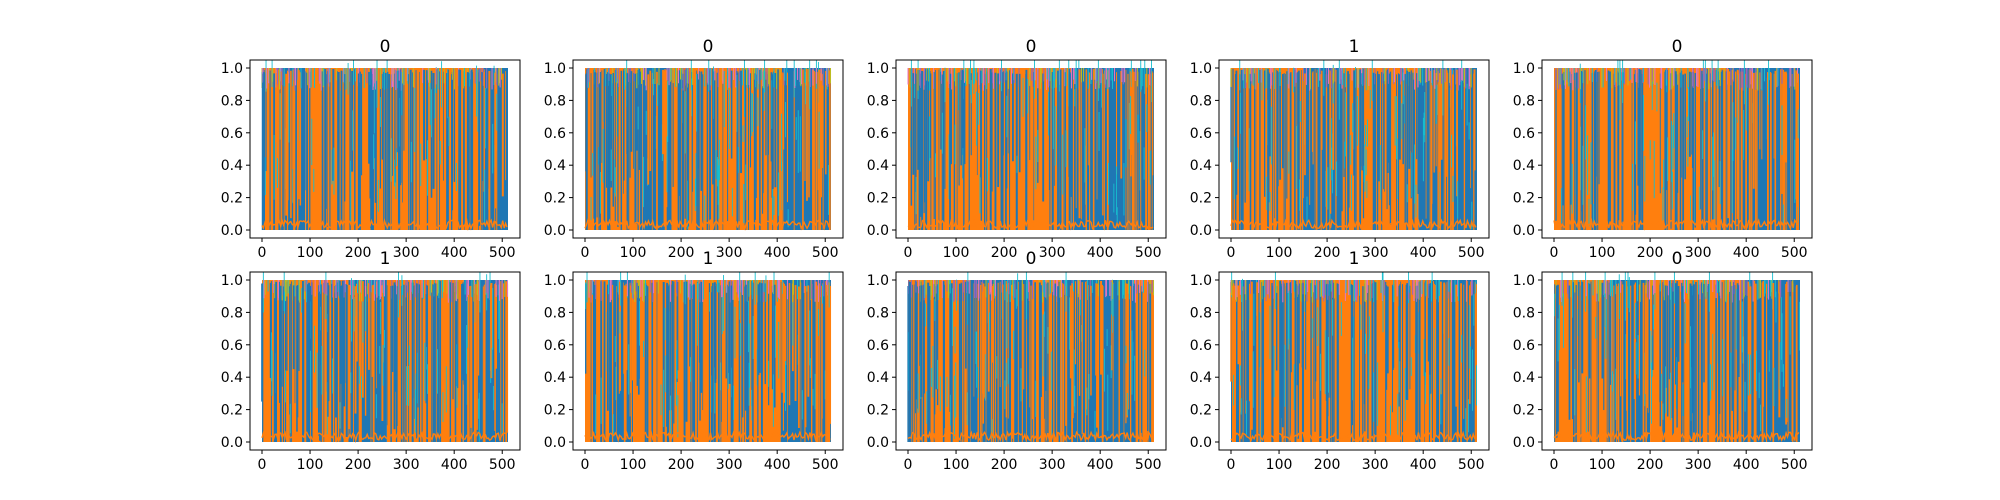 The width and height of the screenshot is (2000, 500). I want to click on subplot-8: 1 0.0 0.2 0.4 0.6 0.8 1.0 0 100 200 300 400 500, so click(1340, 361).